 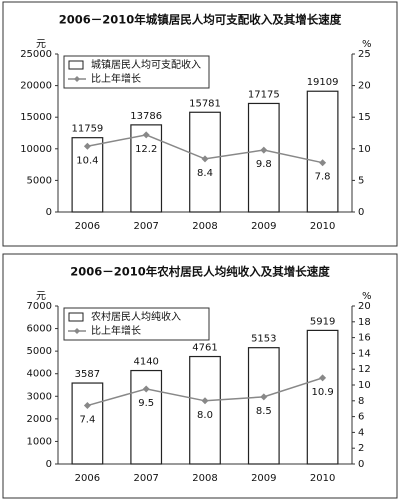 I want to click on bar-value-label: 17175, so click(x=264, y=94).